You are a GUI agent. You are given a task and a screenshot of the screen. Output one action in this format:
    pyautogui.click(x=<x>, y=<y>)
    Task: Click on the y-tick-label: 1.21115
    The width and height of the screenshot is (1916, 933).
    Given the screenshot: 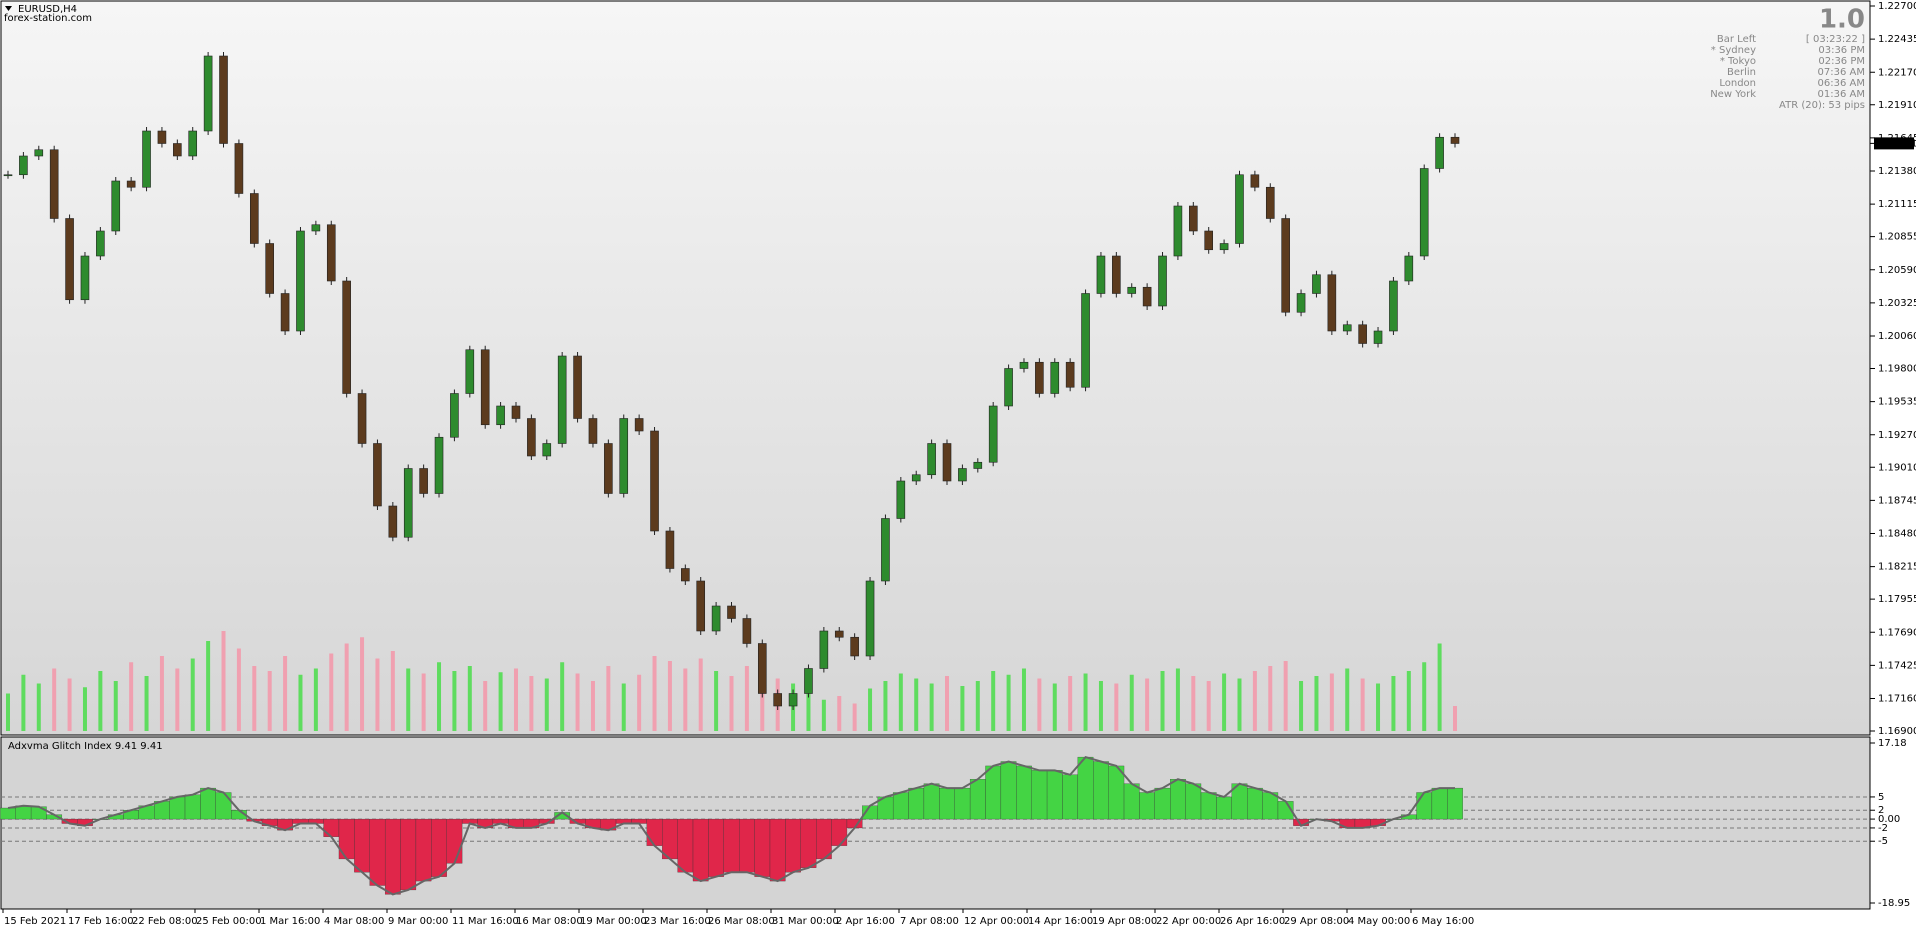 What is the action you would take?
    pyautogui.click(x=1897, y=204)
    